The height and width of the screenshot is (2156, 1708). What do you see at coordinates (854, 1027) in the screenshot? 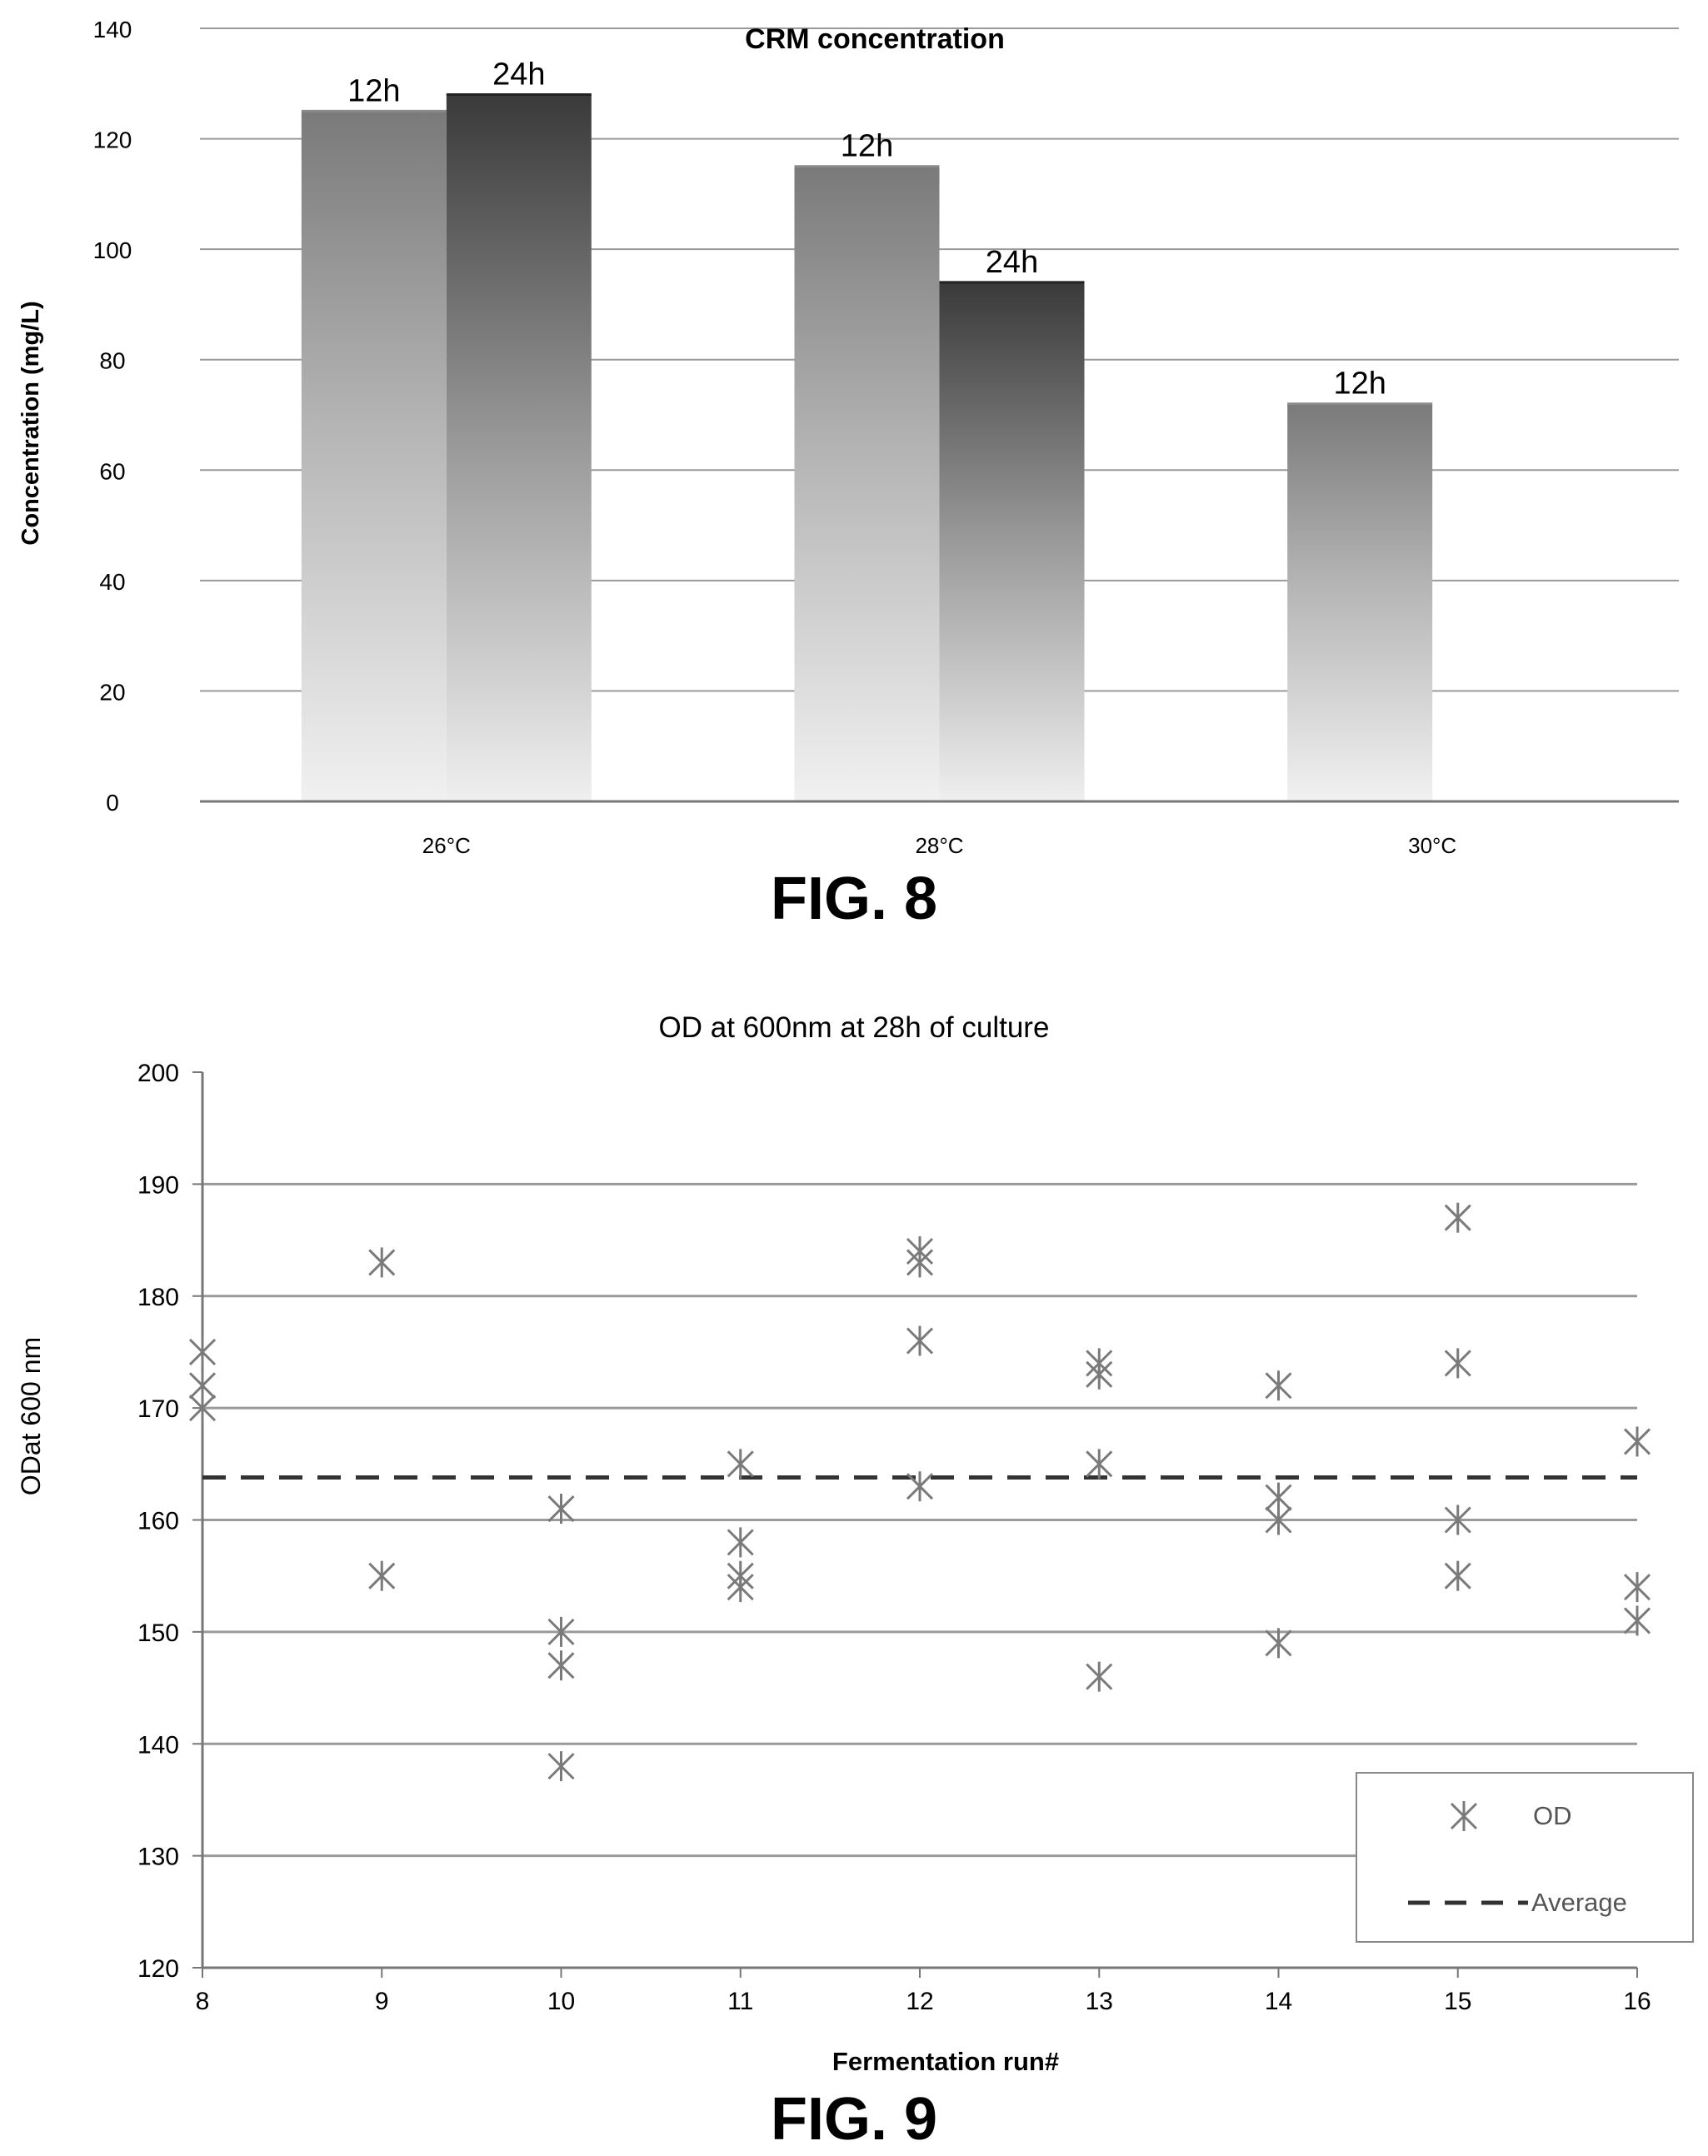
I see `scatter-chart-title: OD at 600nm at 28h of culture` at bounding box center [854, 1027].